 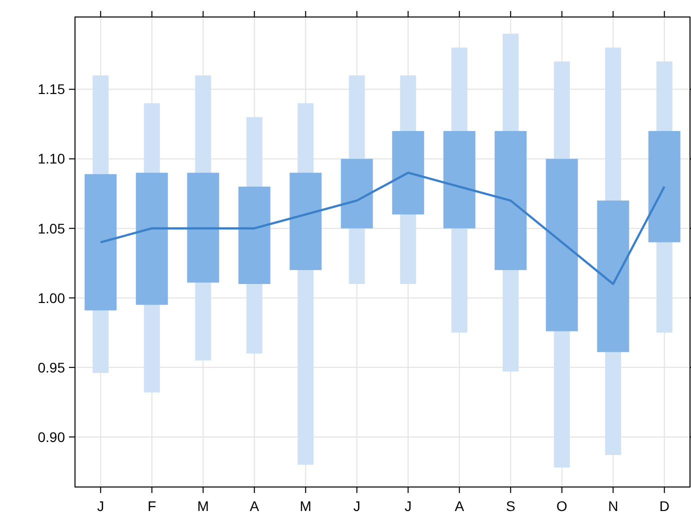 I want to click on y-tick-label: 0.95, so click(x=52, y=367).